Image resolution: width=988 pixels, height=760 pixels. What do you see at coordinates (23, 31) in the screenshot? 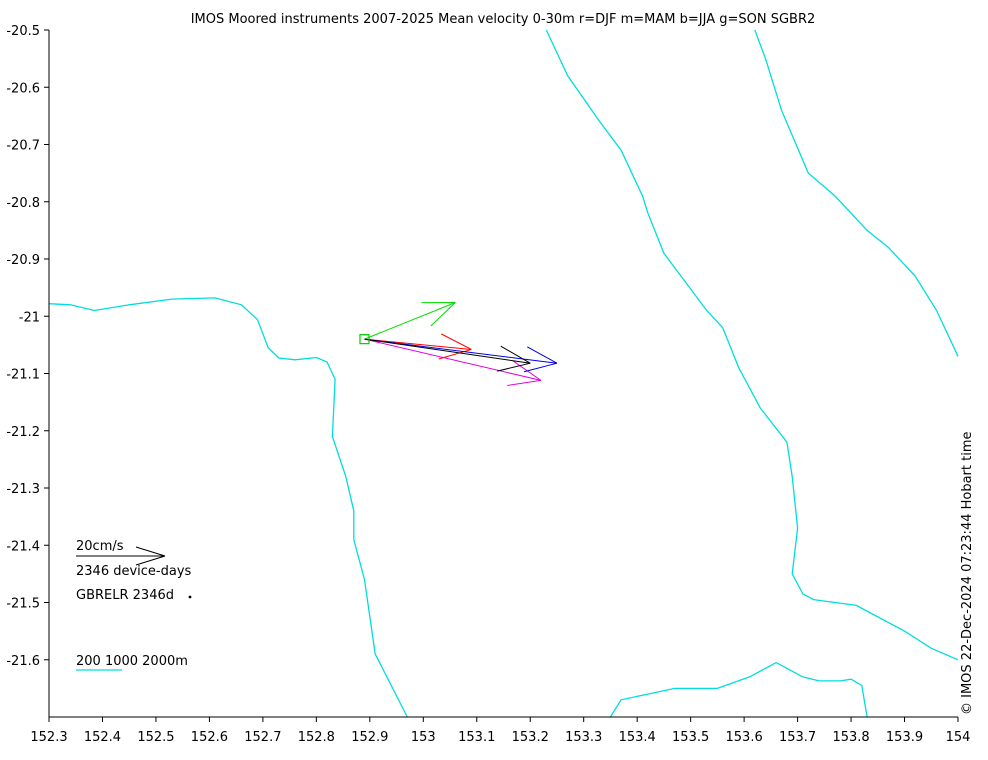
I see `y-tick-label: -20.5` at bounding box center [23, 31].